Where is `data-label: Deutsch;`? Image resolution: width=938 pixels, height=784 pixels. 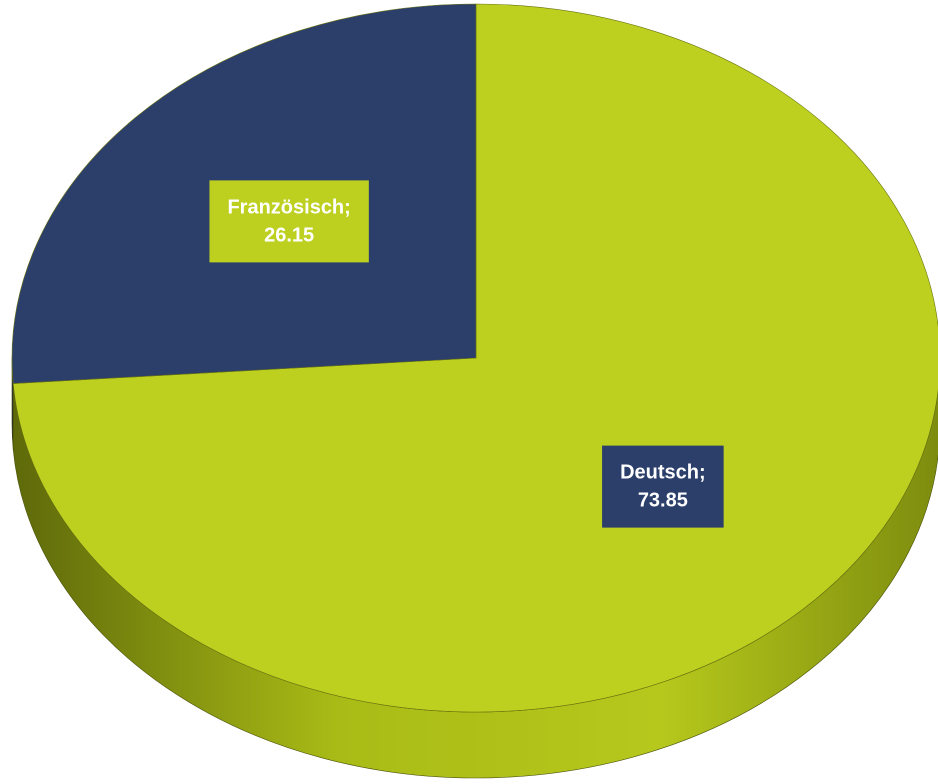 data-label: Deutsch; is located at coordinates (663, 473).